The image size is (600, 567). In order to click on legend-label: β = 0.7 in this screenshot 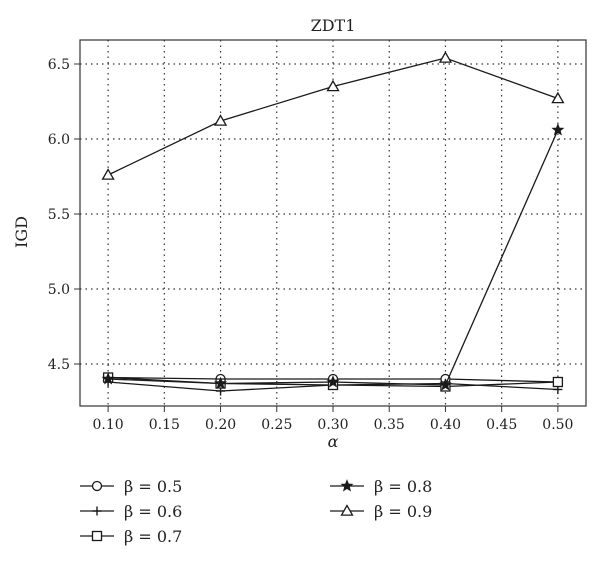, I will do `click(153, 536)`.